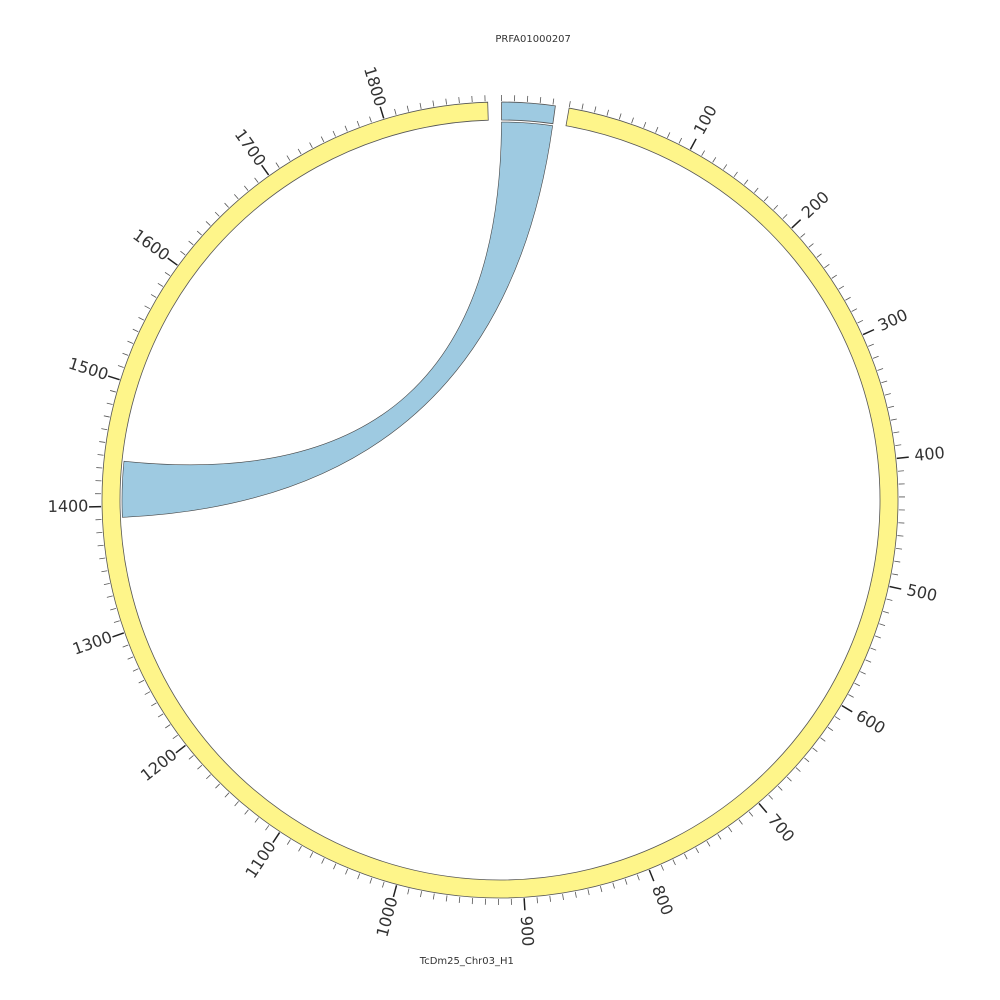  Describe the element at coordinates (260, 859) in the screenshot. I see `tick-label: 1100` at that location.